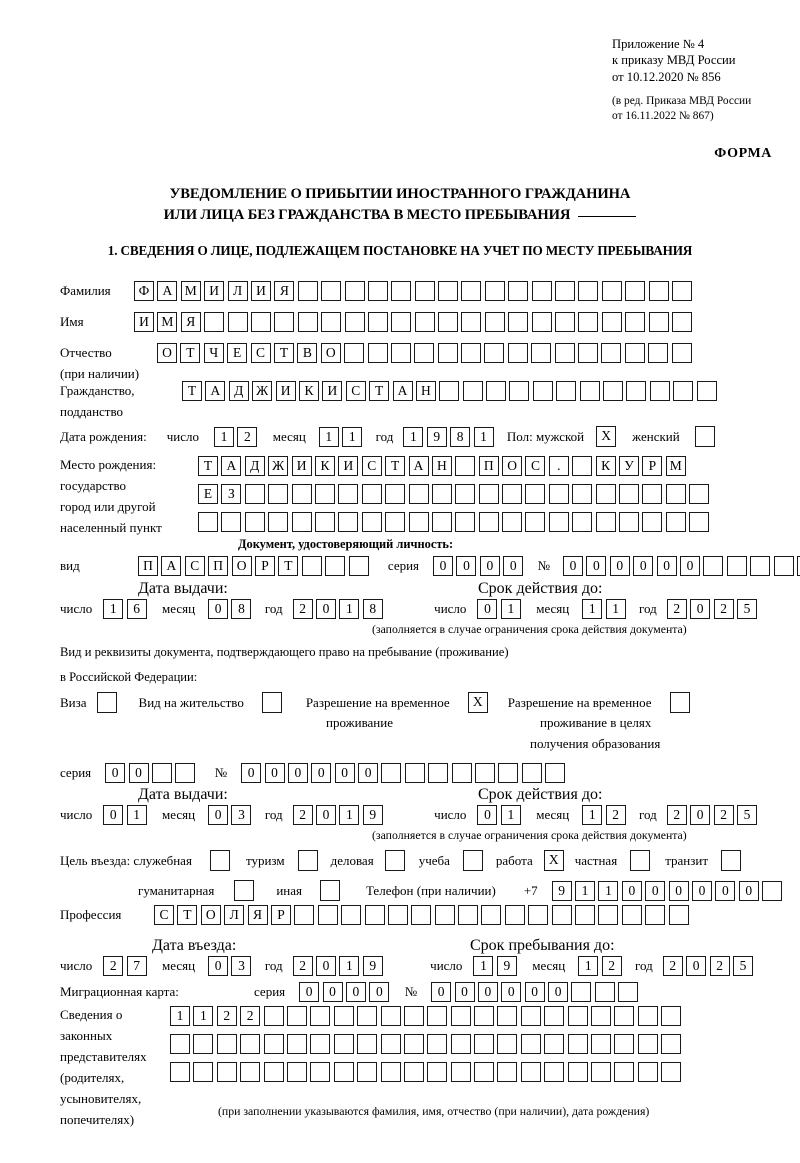  What do you see at coordinates (244, 890) in the screenshot?
I see `checkbox-purpose-humanitarian` at bounding box center [244, 890].